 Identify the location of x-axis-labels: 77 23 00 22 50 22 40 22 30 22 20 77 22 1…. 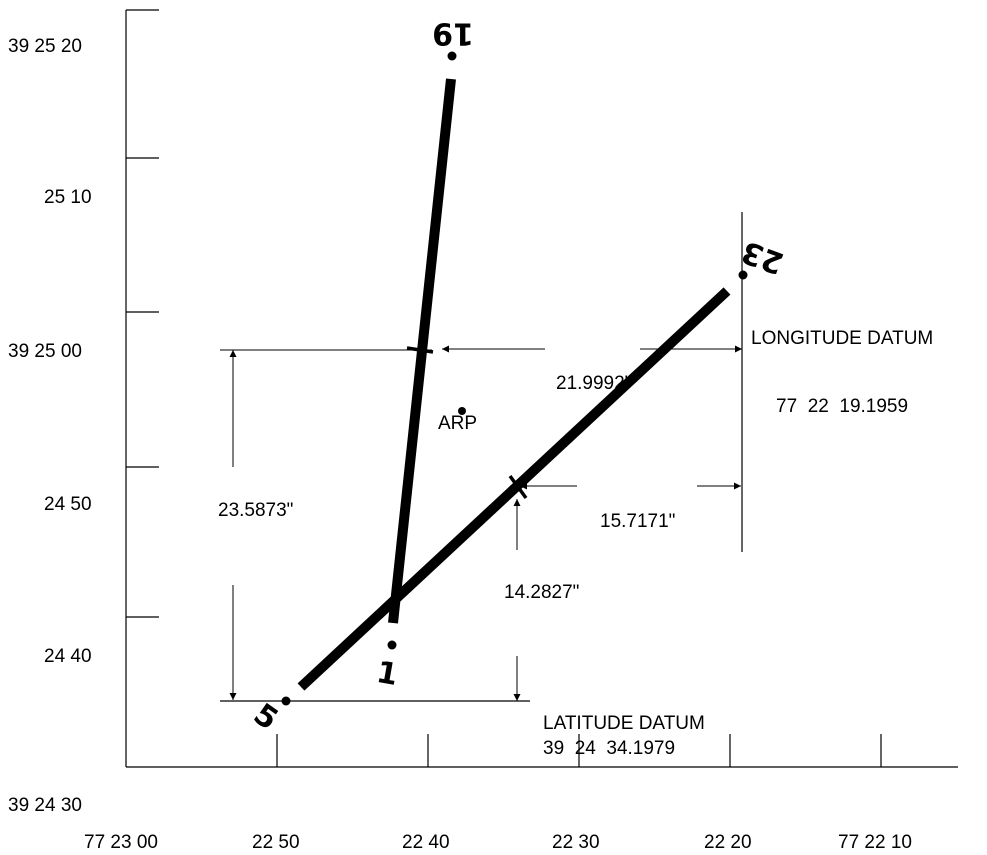
(498, 842).